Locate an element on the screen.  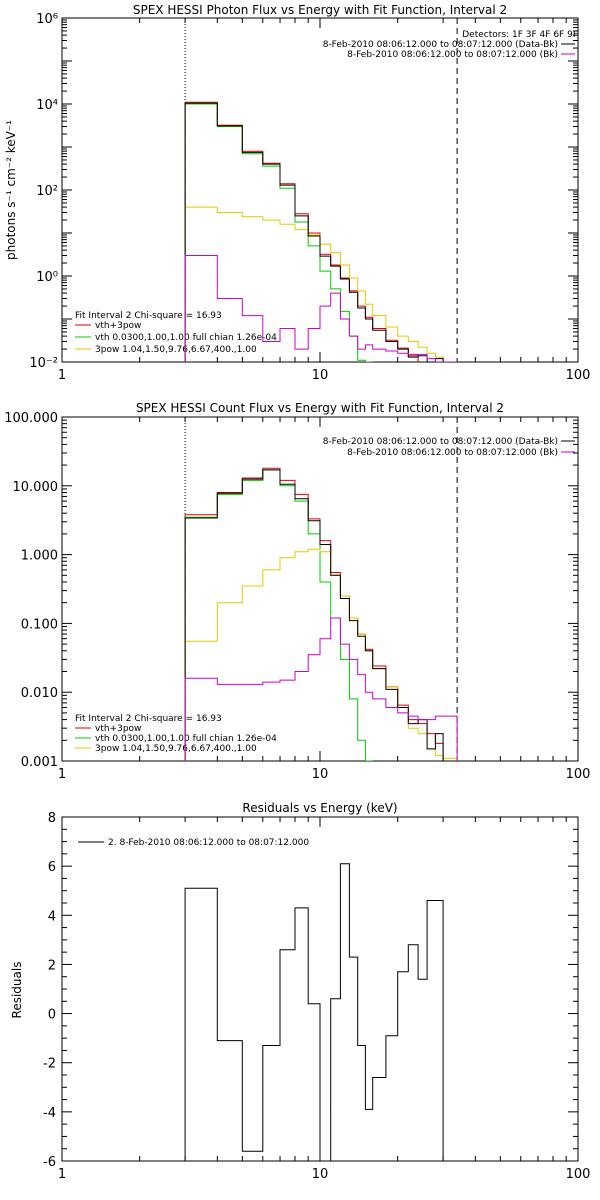
count-series-3pow is located at coordinates (321, 654).